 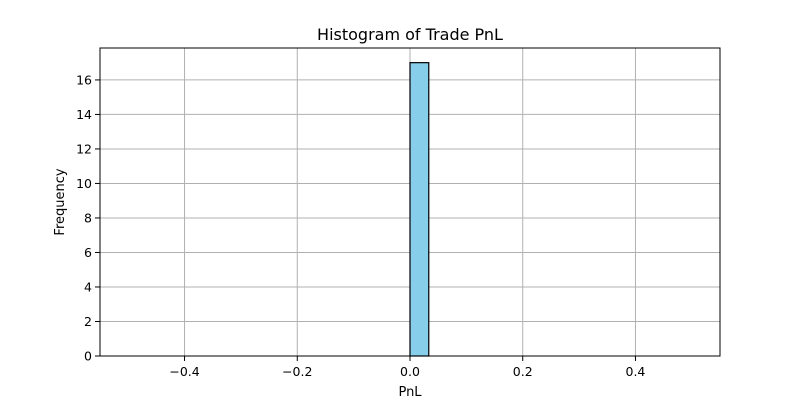 I want to click on x-tick-label-2: 0.0, so click(x=410, y=371).